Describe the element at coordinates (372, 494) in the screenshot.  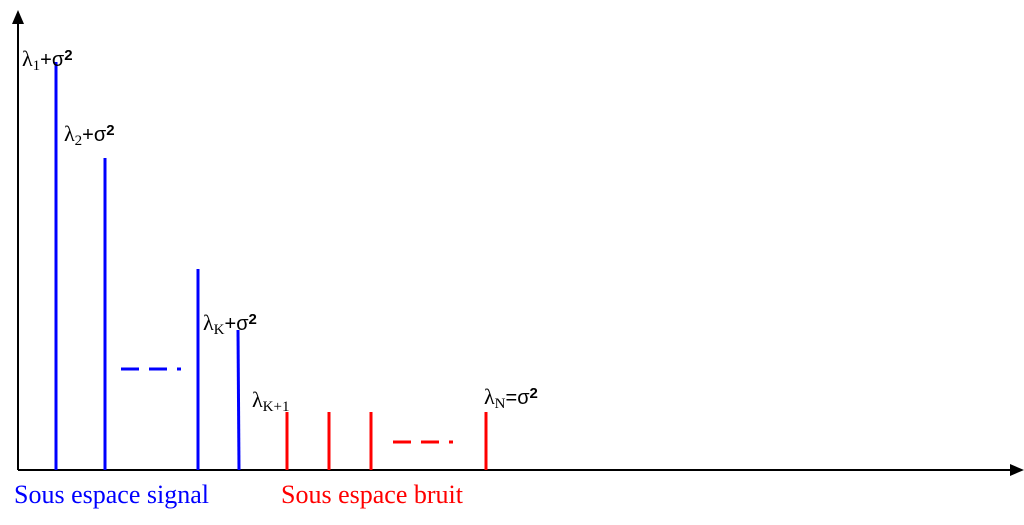
I see `noise-subspace-label: Sous espace bruit` at that location.